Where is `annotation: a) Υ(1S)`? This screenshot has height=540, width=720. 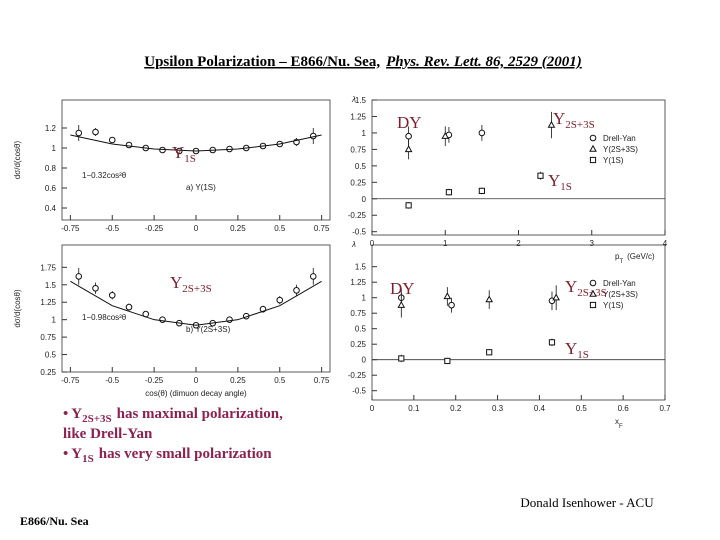
annotation: a) Υ(1S) is located at coordinates (201, 187).